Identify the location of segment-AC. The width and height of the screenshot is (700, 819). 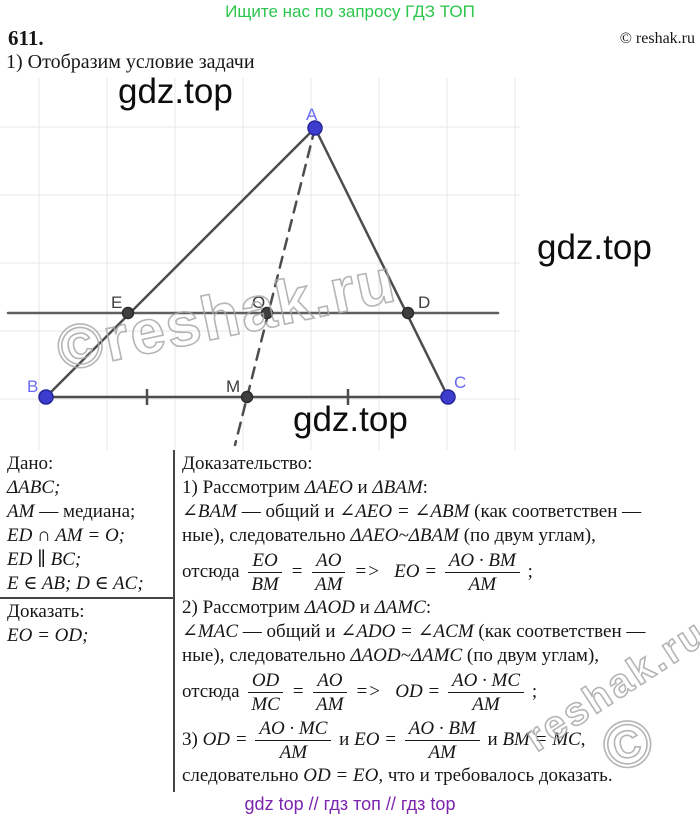
(381, 262).